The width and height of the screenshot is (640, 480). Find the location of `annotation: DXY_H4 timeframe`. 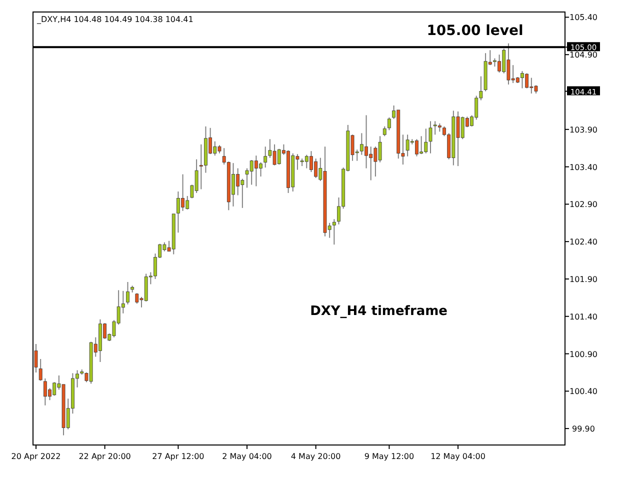

annotation: DXY_H4 timeframe is located at coordinates (379, 312).